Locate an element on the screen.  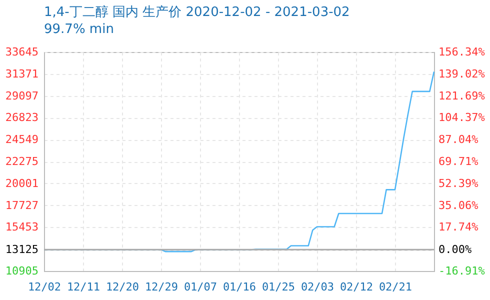
x-tick-label: 02/21 is located at coordinates (395, 287).